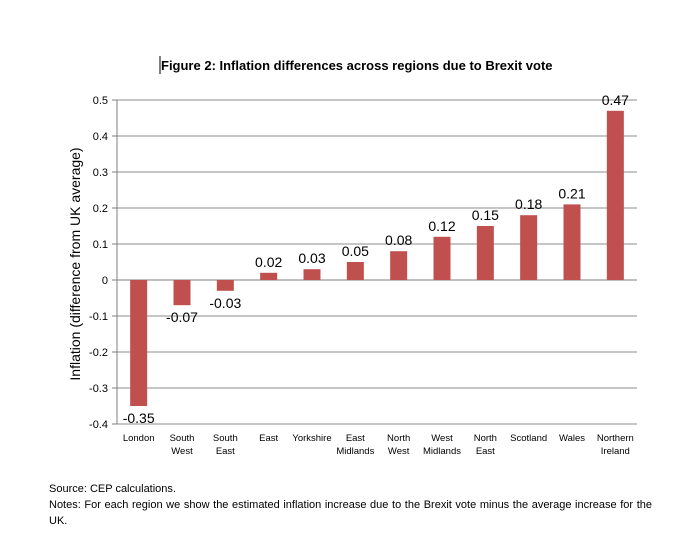 The height and width of the screenshot is (547, 695). Describe the element at coordinates (441, 226) in the screenshot. I see `data-label: 0.12` at that location.